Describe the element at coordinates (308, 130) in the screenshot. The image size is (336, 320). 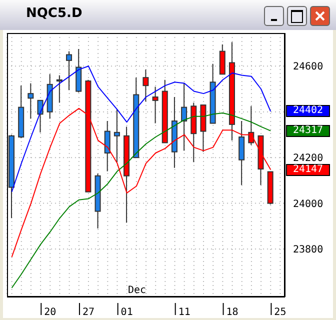
I see `text: 24317` at that location.